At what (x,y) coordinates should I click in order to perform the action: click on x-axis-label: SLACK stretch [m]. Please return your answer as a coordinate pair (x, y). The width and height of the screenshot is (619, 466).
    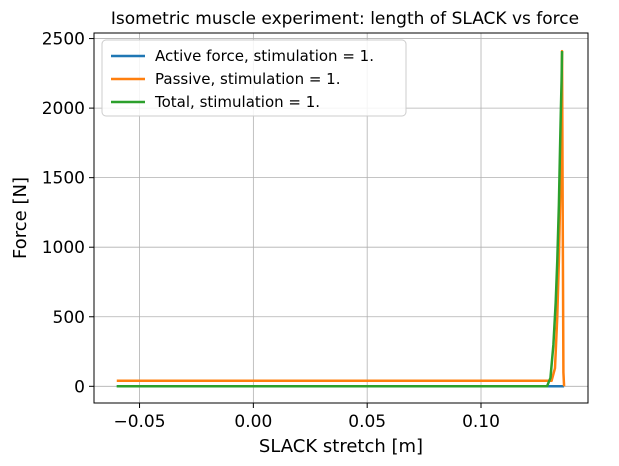
    Looking at the image, I should click on (341, 446).